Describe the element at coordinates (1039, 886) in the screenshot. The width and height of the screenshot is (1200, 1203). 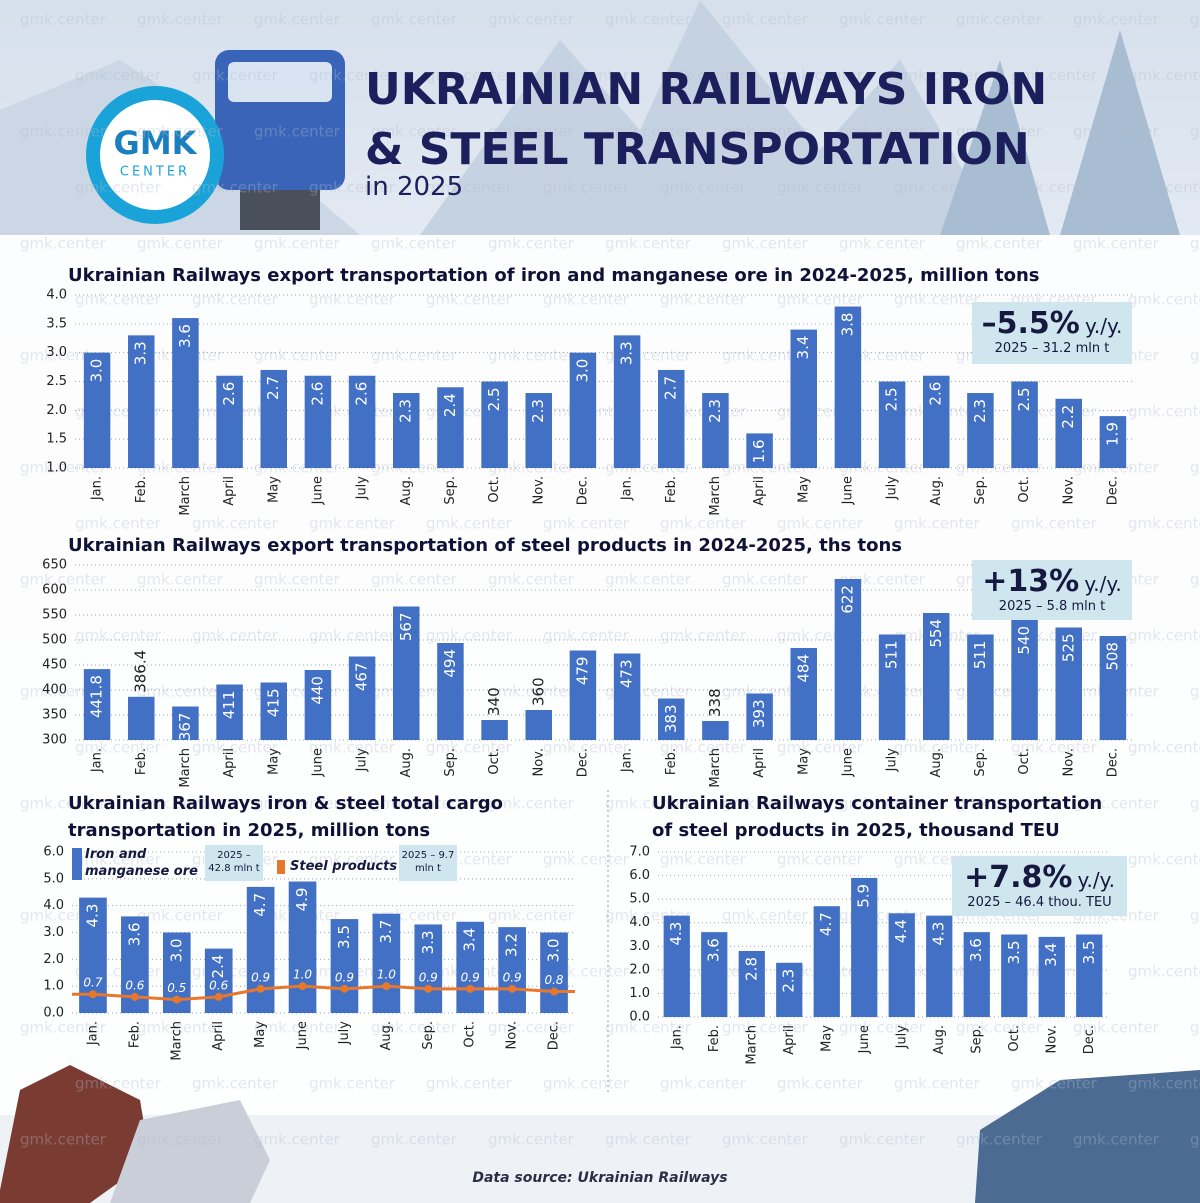
I see `callout: +7.8% y./y. 2025 – 46.4 thou. TEU` at that location.